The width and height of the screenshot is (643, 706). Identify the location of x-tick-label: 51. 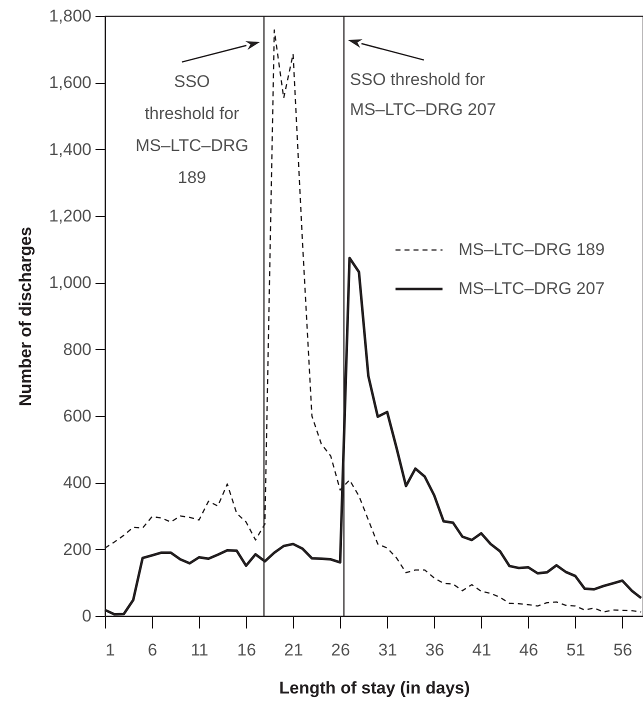
(576, 650).